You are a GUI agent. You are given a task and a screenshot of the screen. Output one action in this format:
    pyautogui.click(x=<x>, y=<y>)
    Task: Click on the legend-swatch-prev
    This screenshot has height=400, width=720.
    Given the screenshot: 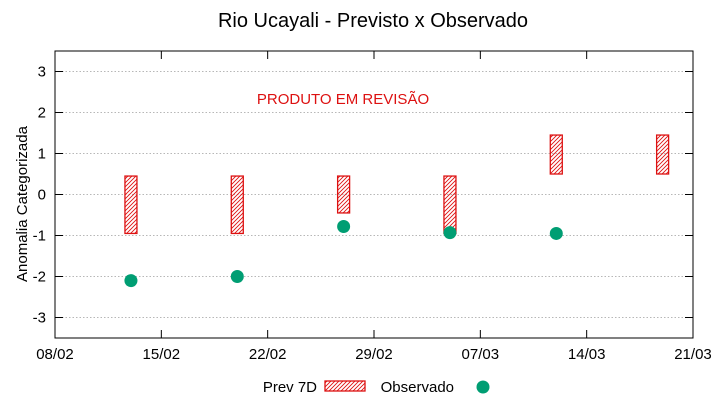 What is the action you would take?
    pyautogui.click(x=345, y=386)
    